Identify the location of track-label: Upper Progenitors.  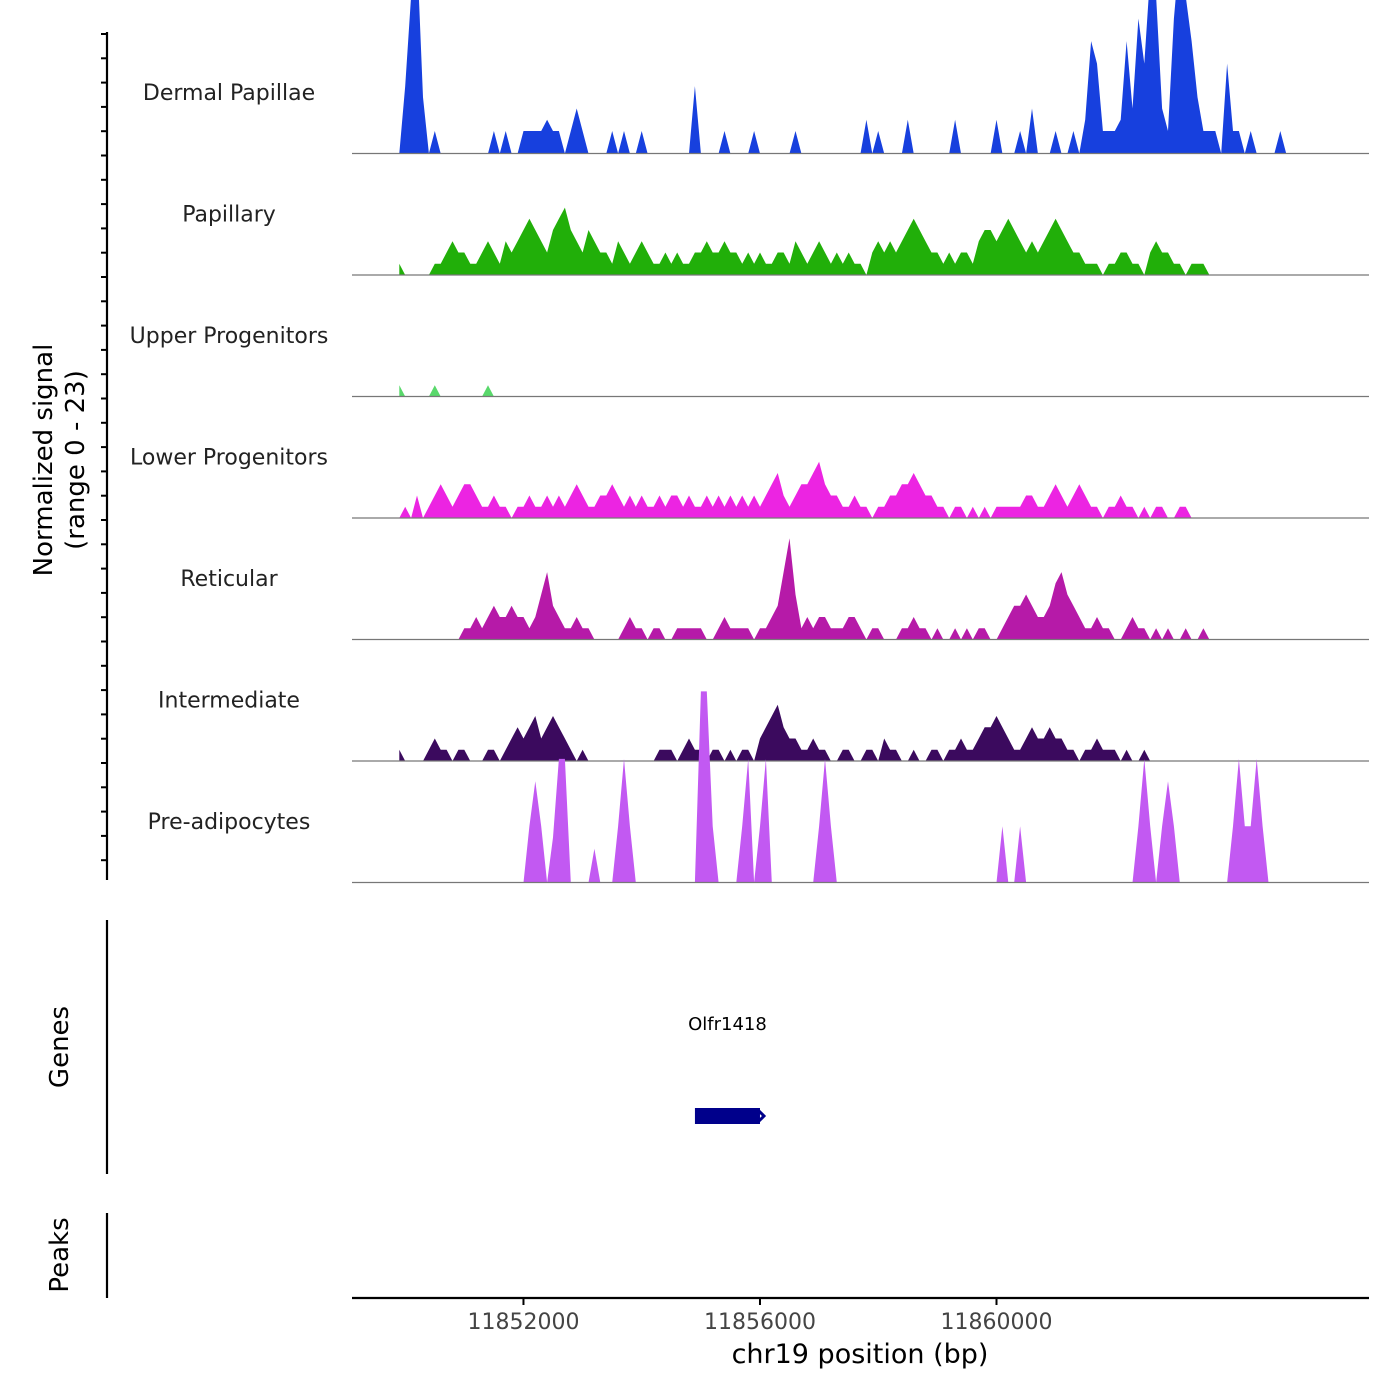
(229, 336).